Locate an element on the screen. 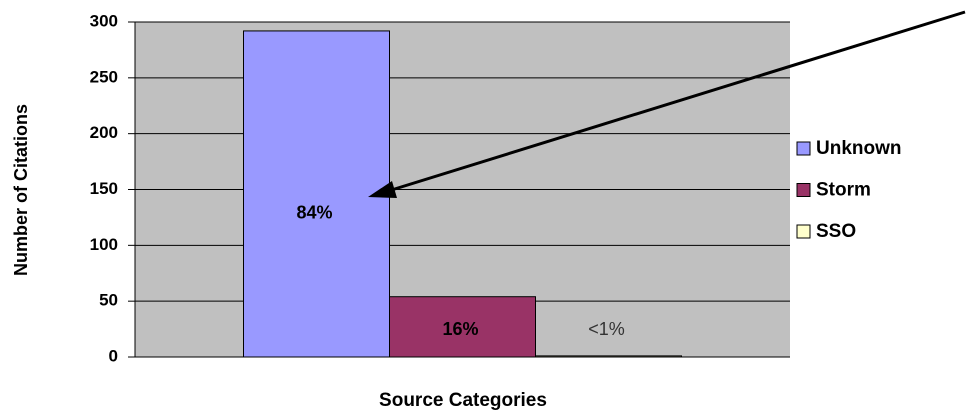 The height and width of the screenshot is (415, 978). legend-box is located at coordinates (884, 190).